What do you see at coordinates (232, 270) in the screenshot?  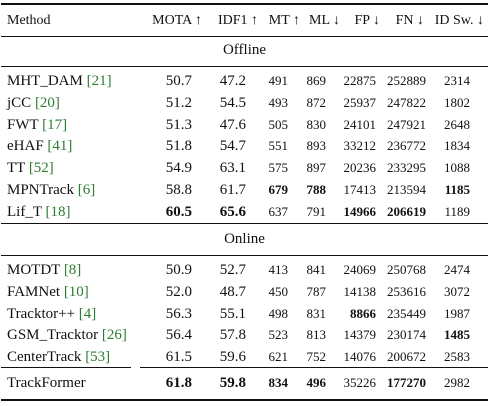 I see `cell-idf1: 52.7` at bounding box center [232, 270].